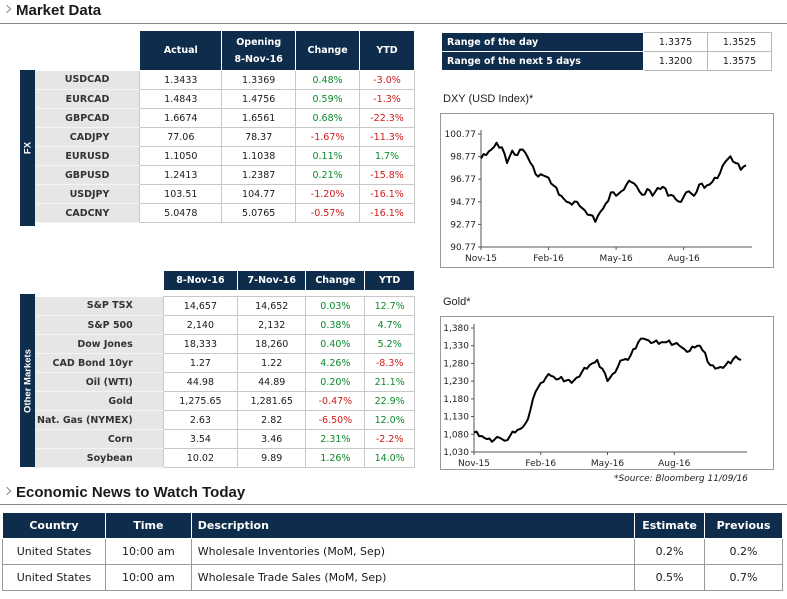  Describe the element at coordinates (272, 344) in the screenshot. I see `market-value-prev: 18,260` at that location.